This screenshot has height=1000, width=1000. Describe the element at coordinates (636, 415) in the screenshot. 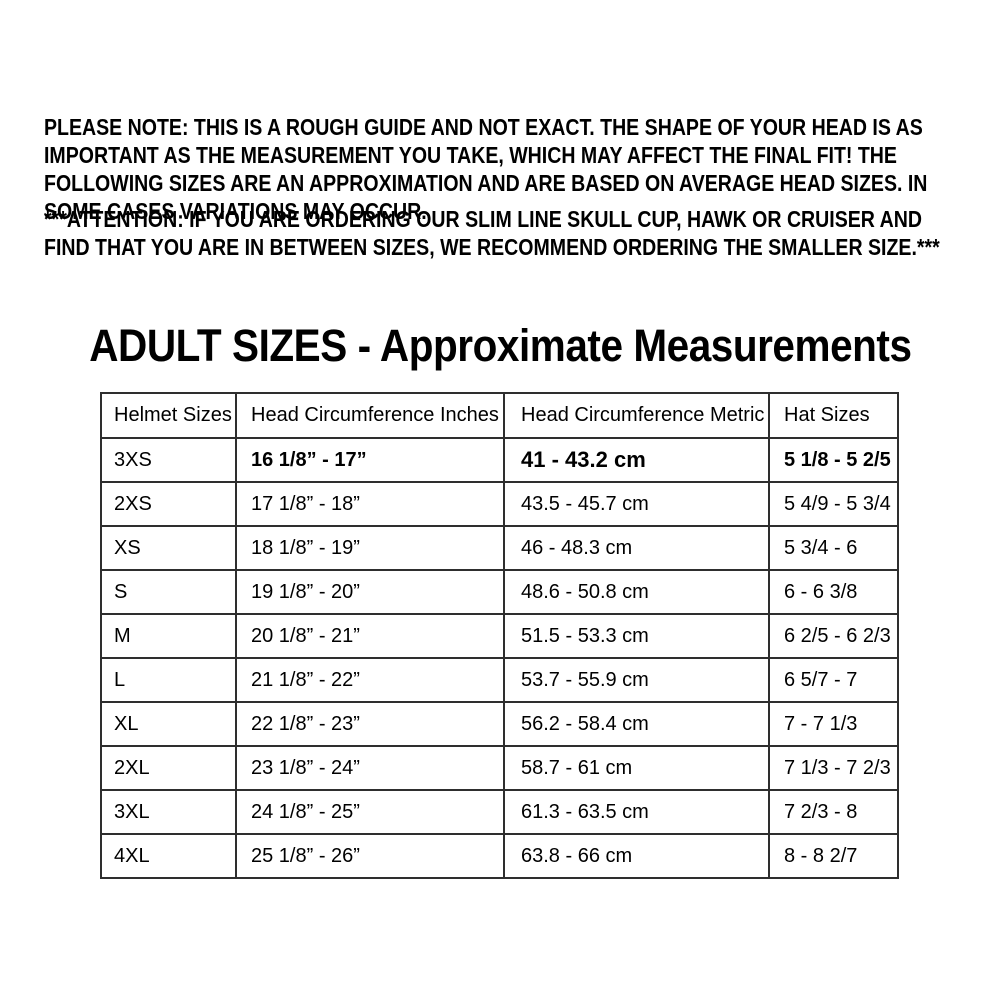

I see `column-header: Head Circumference Metric` at that location.